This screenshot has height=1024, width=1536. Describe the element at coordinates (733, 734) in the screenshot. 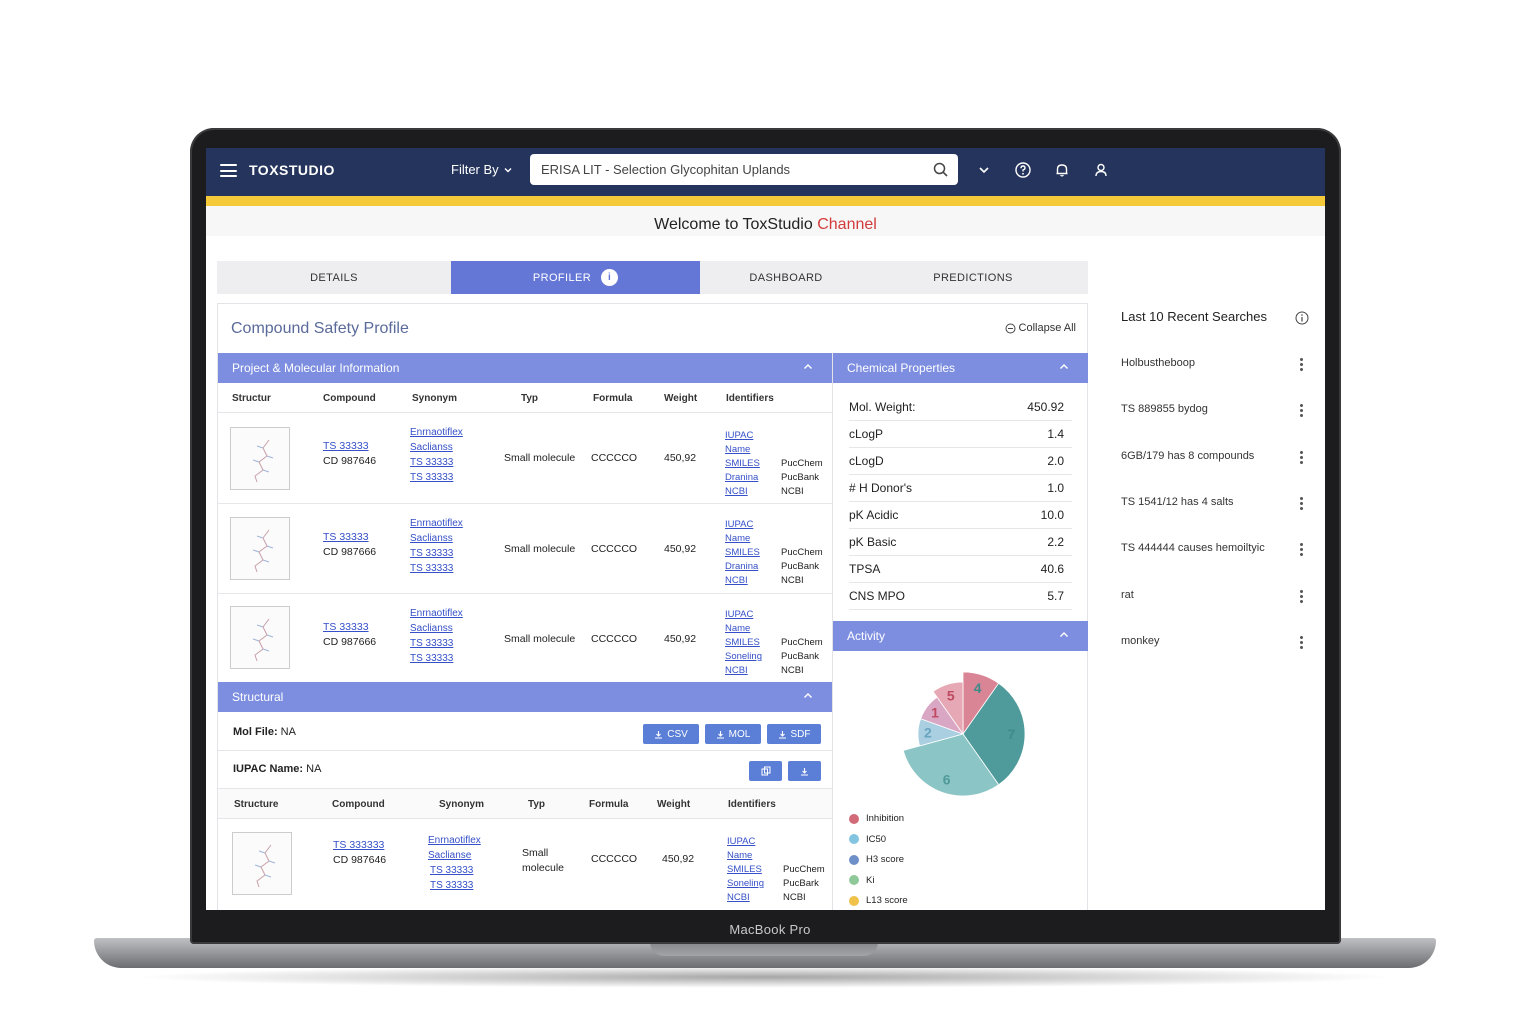

I see `mol-download-button: MOL` at that location.